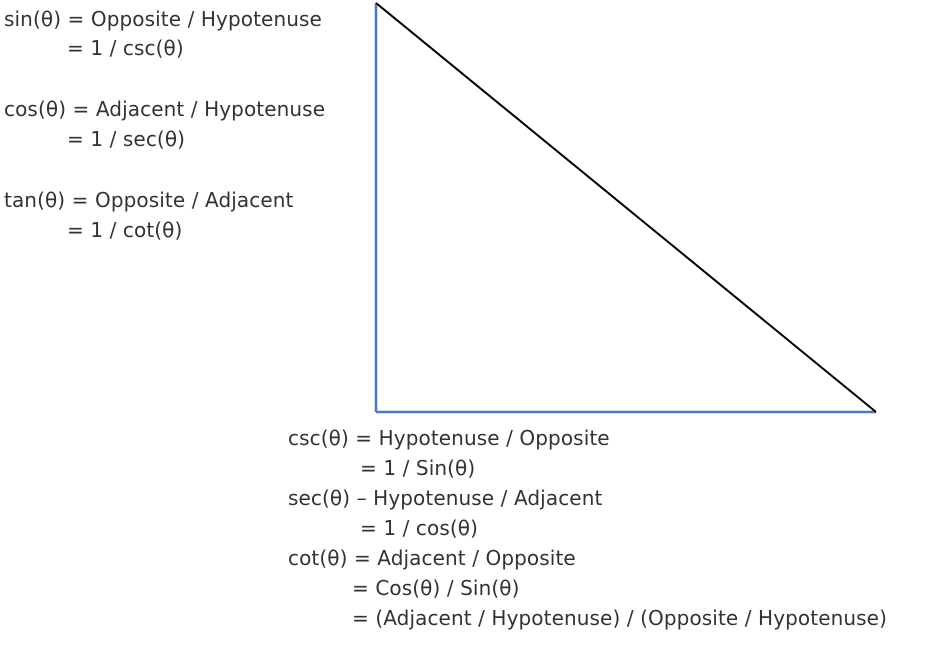  What do you see at coordinates (125, 230) in the screenshot?
I see `tan-reciprocal: = 1 / cot(θ)` at bounding box center [125, 230].